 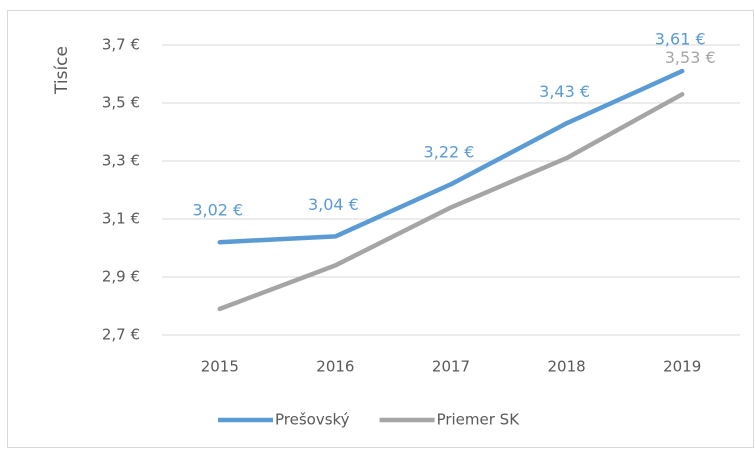 What do you see at coordinates (121, 335) in the screenshot?
I see `y-tick-label: 2,7 €` at bounding box center [121, 335].